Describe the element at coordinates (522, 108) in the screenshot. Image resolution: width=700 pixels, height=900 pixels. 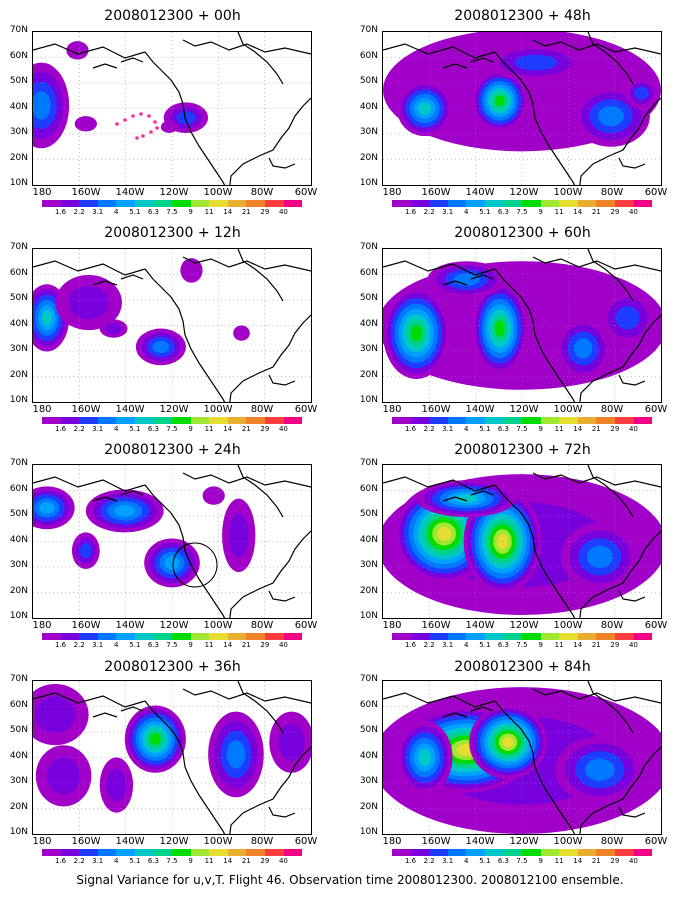
I see `map-frame` at that location.